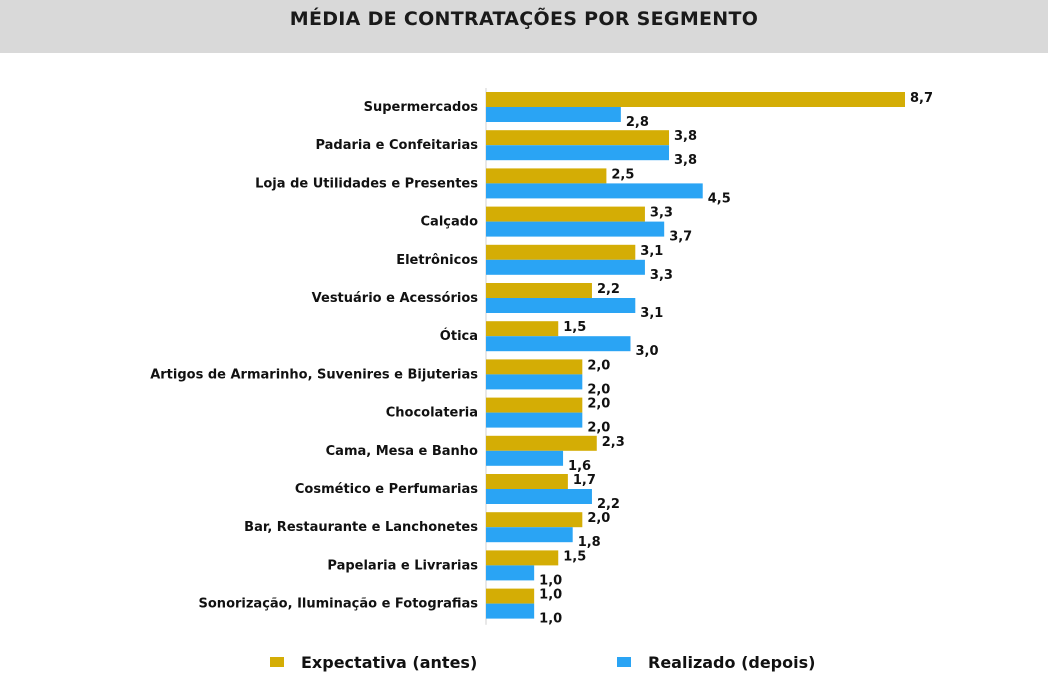 The height and width of the screenshot is (689, 1048). What do you see at coordinates (277, 662) in the screenshot?
I see `legend-swatch-expectativa` at bounding box center [277, 662].